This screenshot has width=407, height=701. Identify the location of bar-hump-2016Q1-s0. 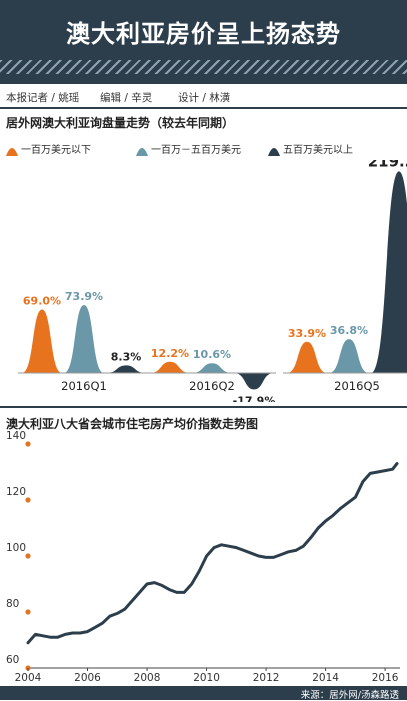
(42, 341).